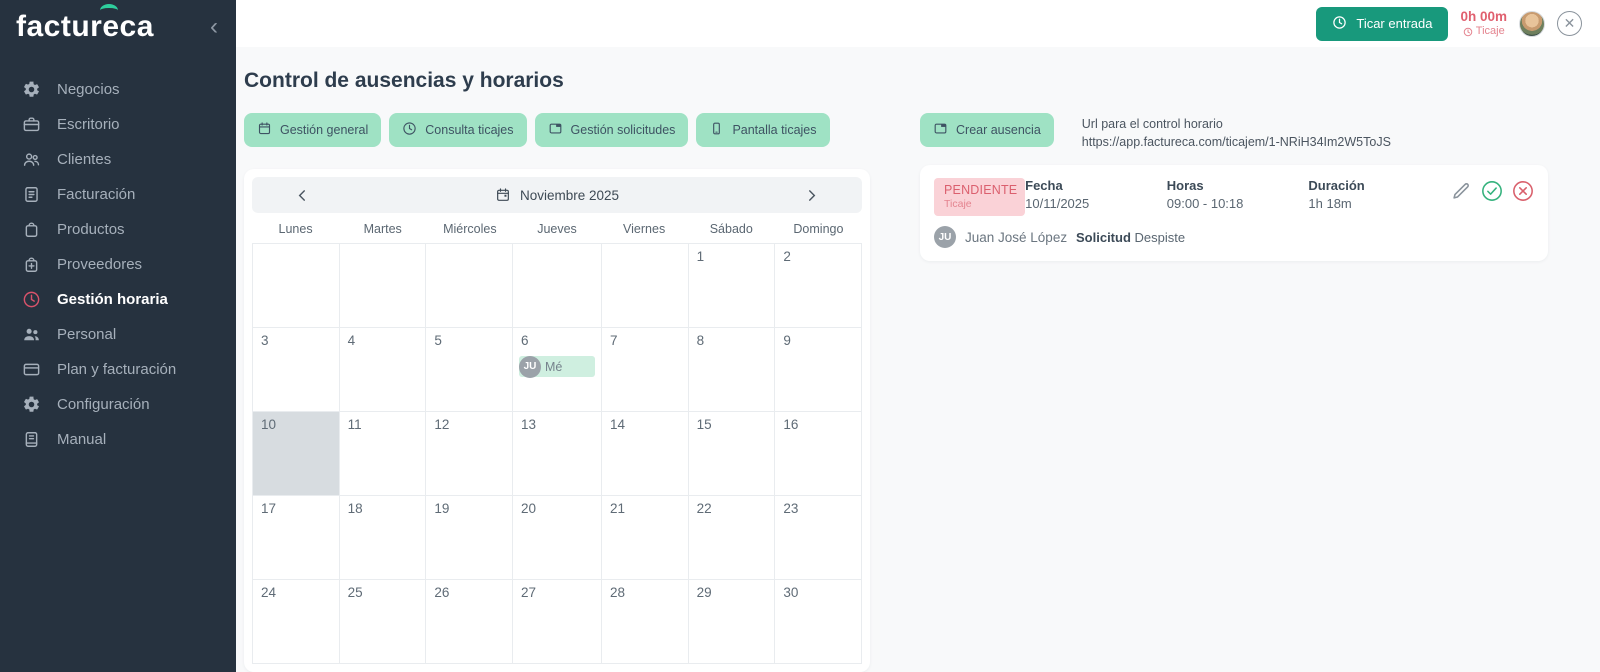 The image size is (1600, 672). I want to click on calendar-cell-22: 22, so click(732, 538).